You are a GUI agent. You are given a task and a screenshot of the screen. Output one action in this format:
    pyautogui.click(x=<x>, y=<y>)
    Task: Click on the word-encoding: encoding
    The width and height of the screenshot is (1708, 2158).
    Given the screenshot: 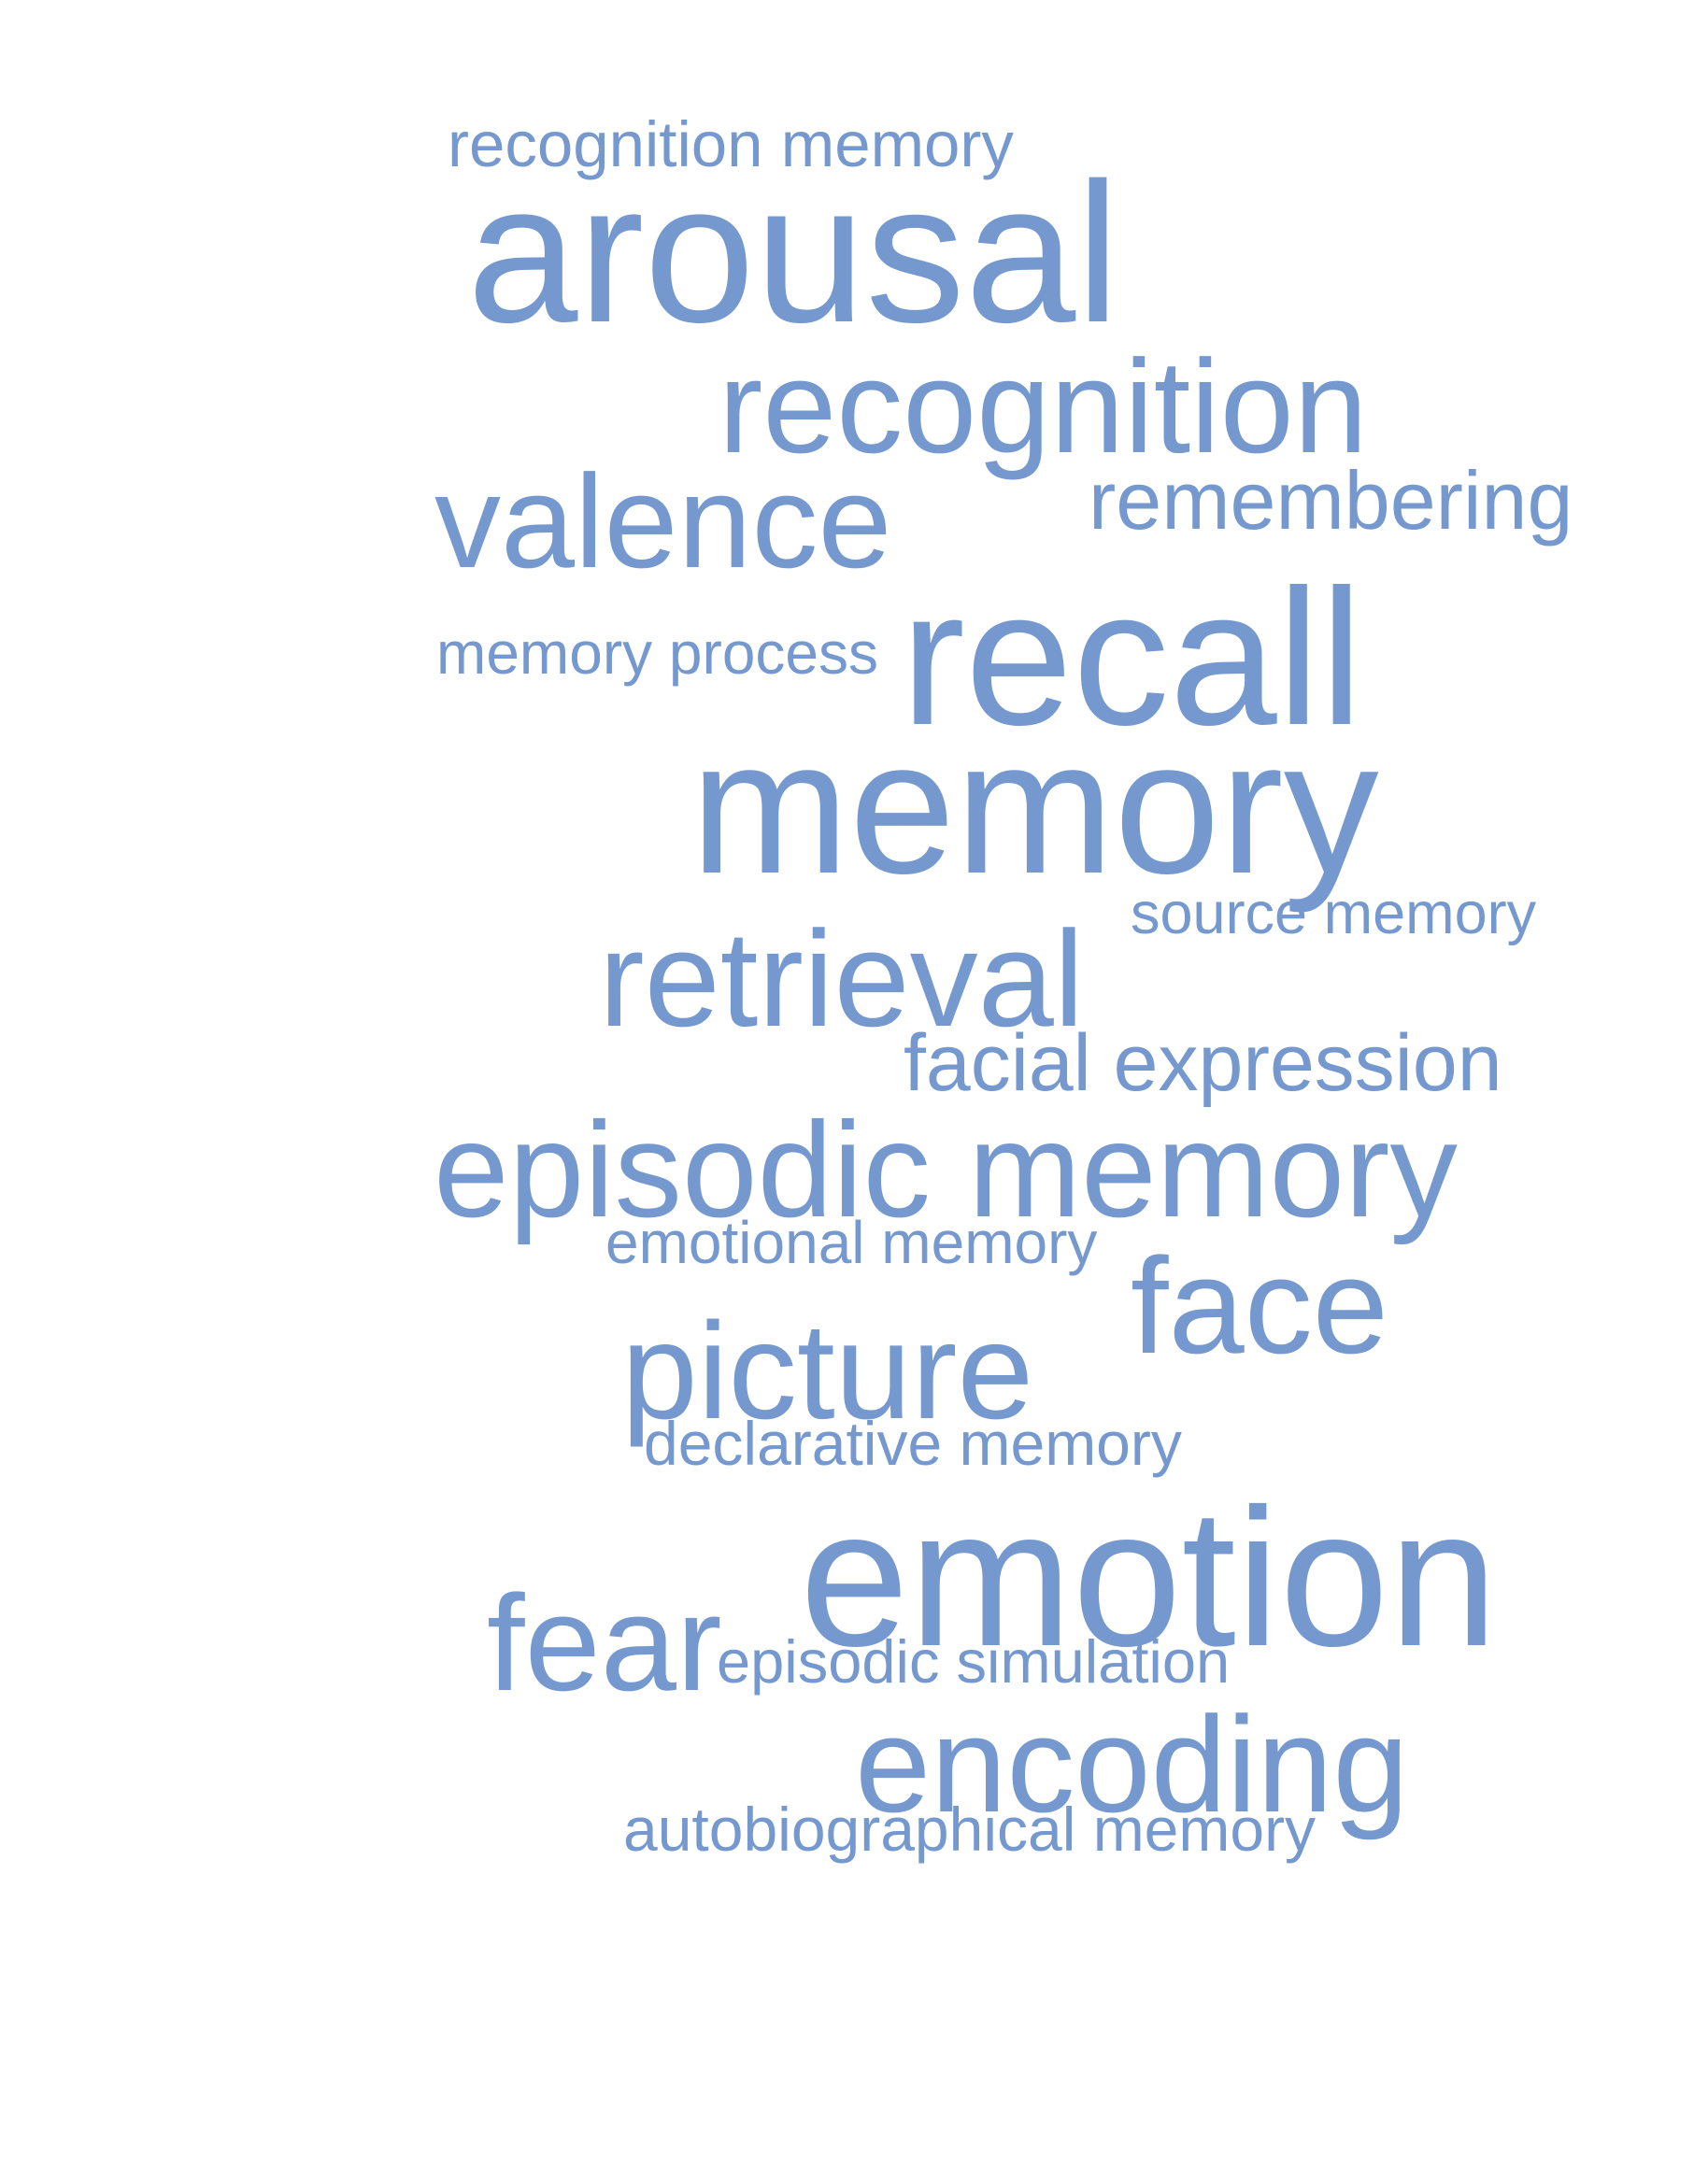 What is the action you would take?
    pyautogui.click(x=1132, y=1764)
    